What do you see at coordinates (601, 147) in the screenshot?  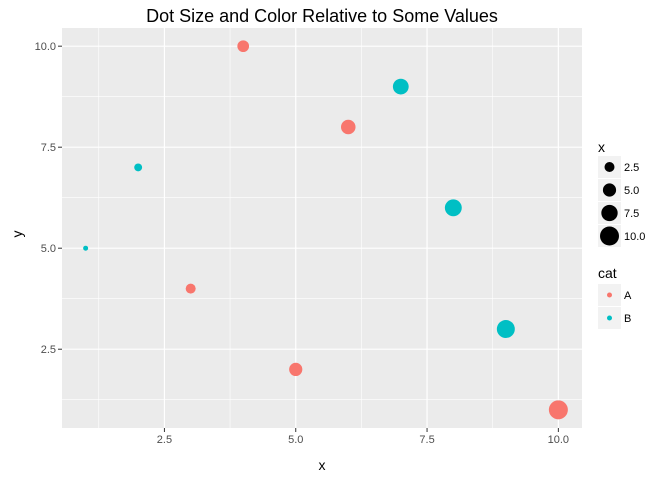 I see `size-legend-title: x` at bounding box center [601, 147].